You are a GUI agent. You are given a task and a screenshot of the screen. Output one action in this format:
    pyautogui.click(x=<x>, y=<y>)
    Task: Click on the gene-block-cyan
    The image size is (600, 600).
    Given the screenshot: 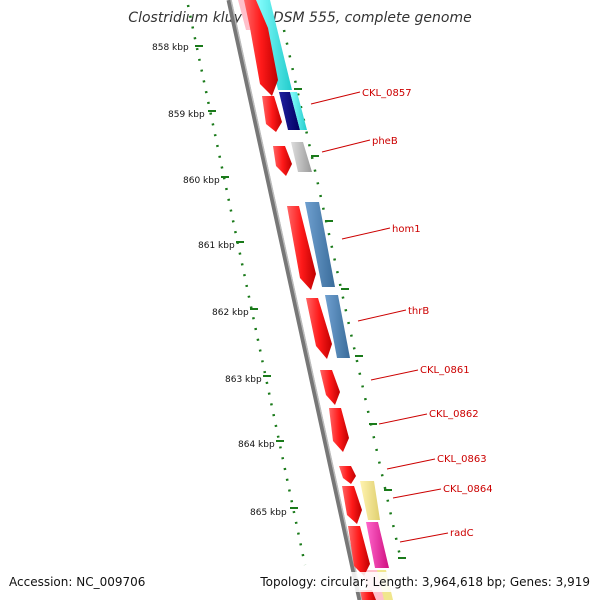 What is the action you would take?
    pyautogui.click(x=298, y=111)
    